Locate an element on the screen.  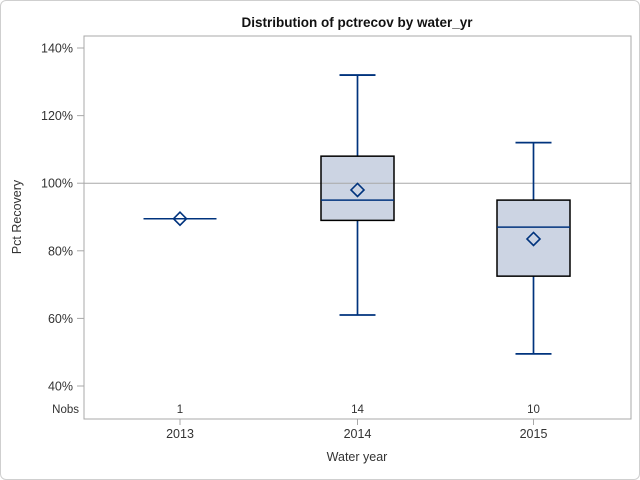
mean-diamond-2013 is located at coordinates (180, 219).